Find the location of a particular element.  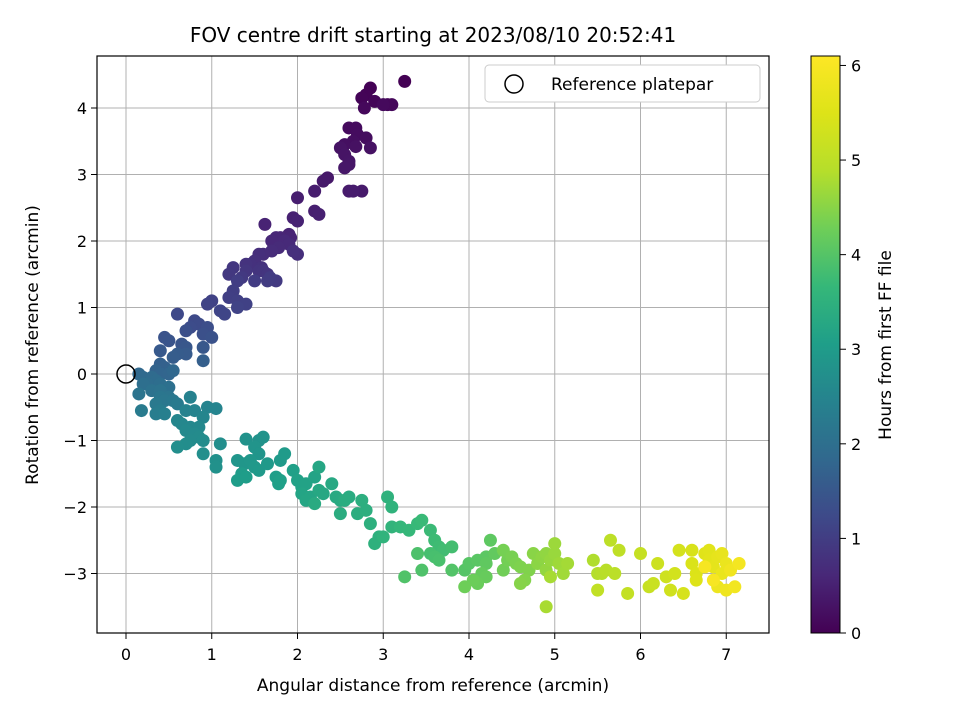

y-tick-label: −3 is located at coordinates (75, 574).